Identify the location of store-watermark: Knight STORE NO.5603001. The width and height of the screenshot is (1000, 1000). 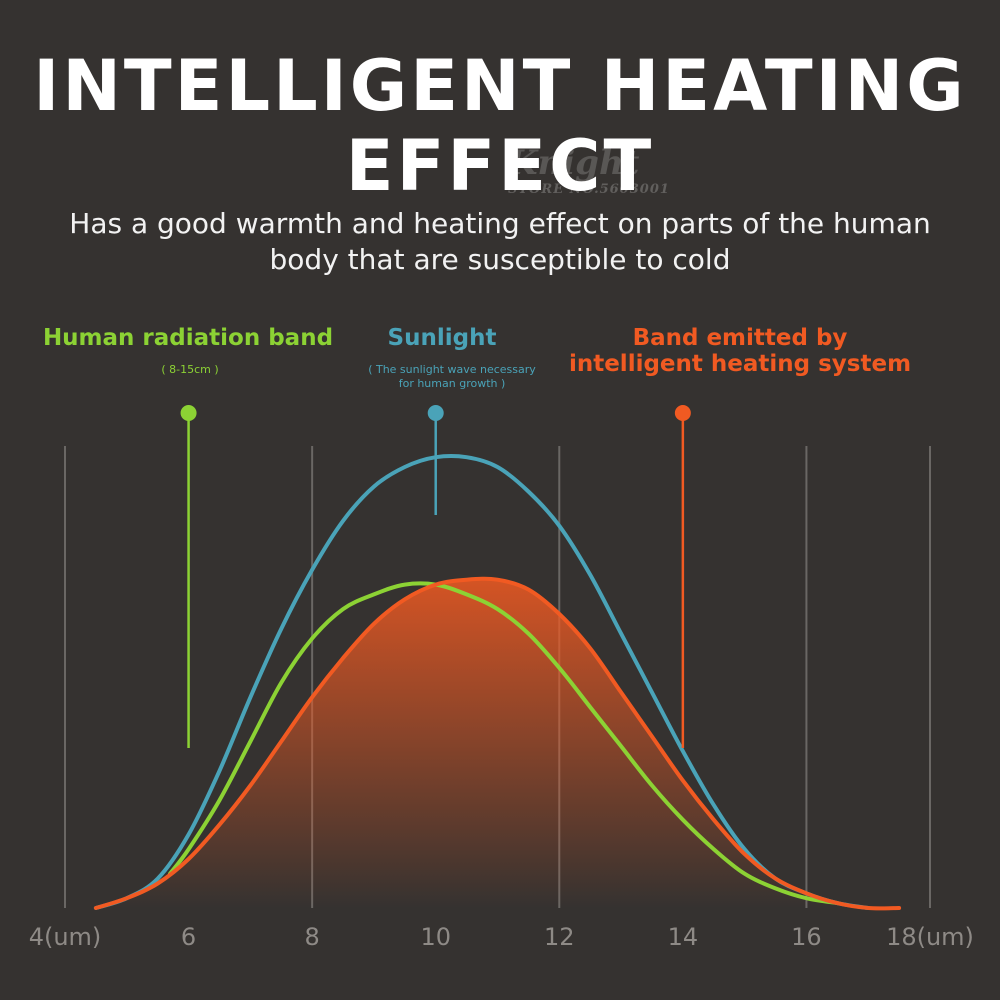
(589, 171).